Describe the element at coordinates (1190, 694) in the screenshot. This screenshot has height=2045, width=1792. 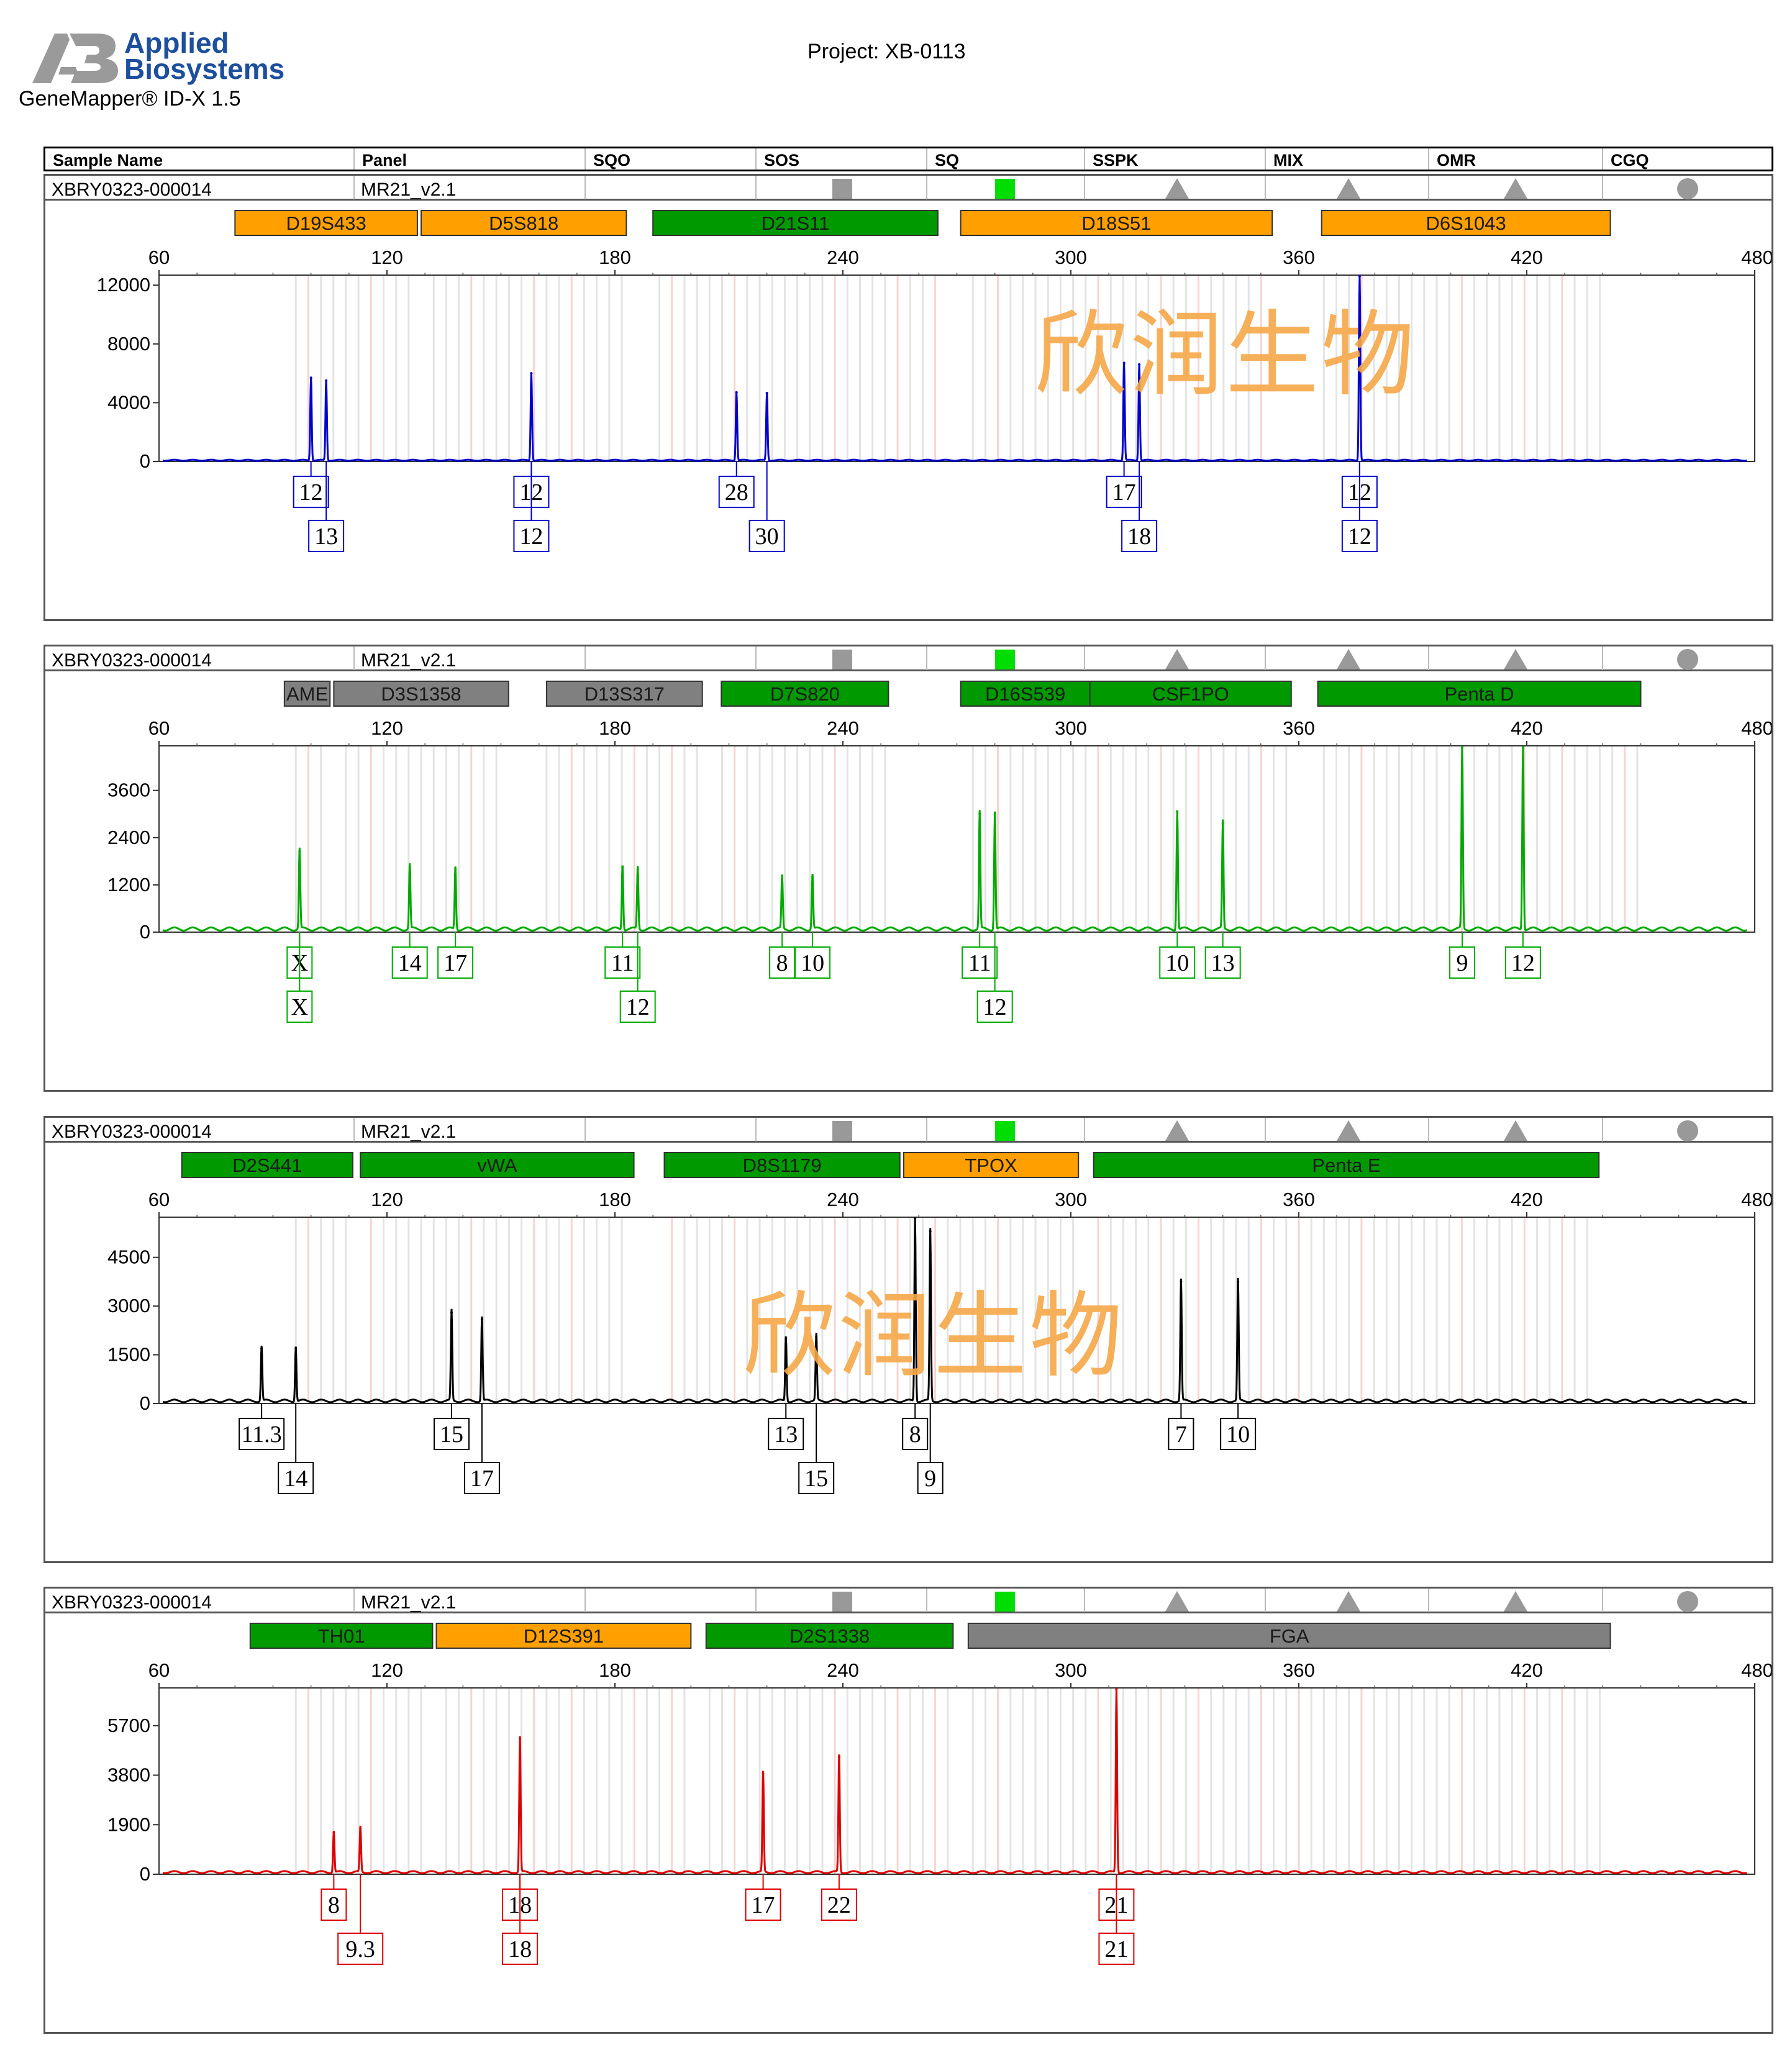
I see `marker-csf1po` at that location.